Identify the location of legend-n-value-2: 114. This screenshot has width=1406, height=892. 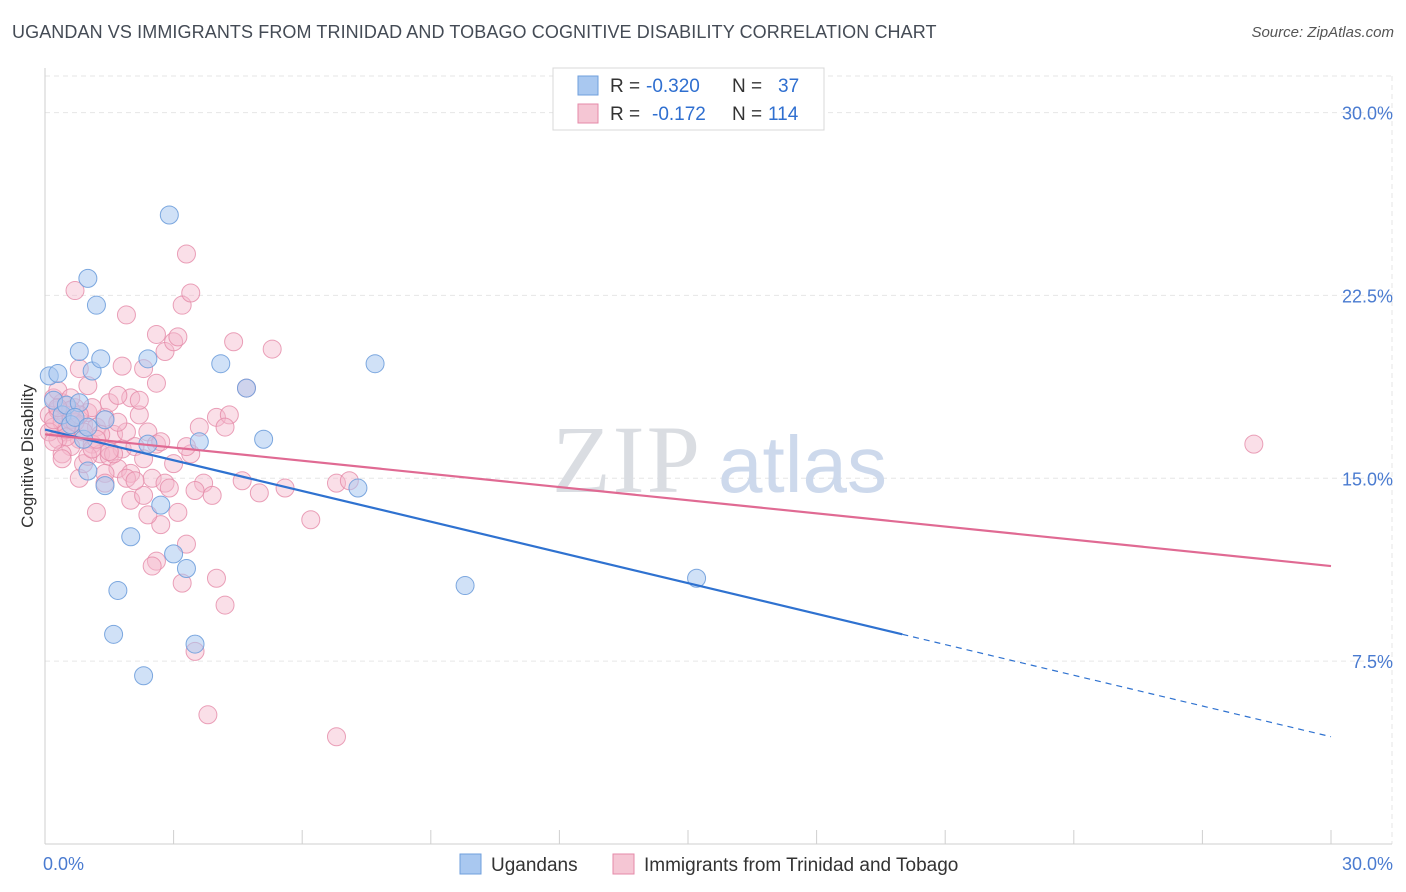
(783, 114).